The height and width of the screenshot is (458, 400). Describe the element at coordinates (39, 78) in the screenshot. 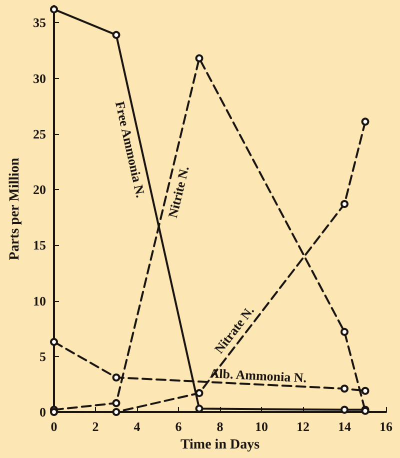

I see `y-tick-label: 30` at that location.